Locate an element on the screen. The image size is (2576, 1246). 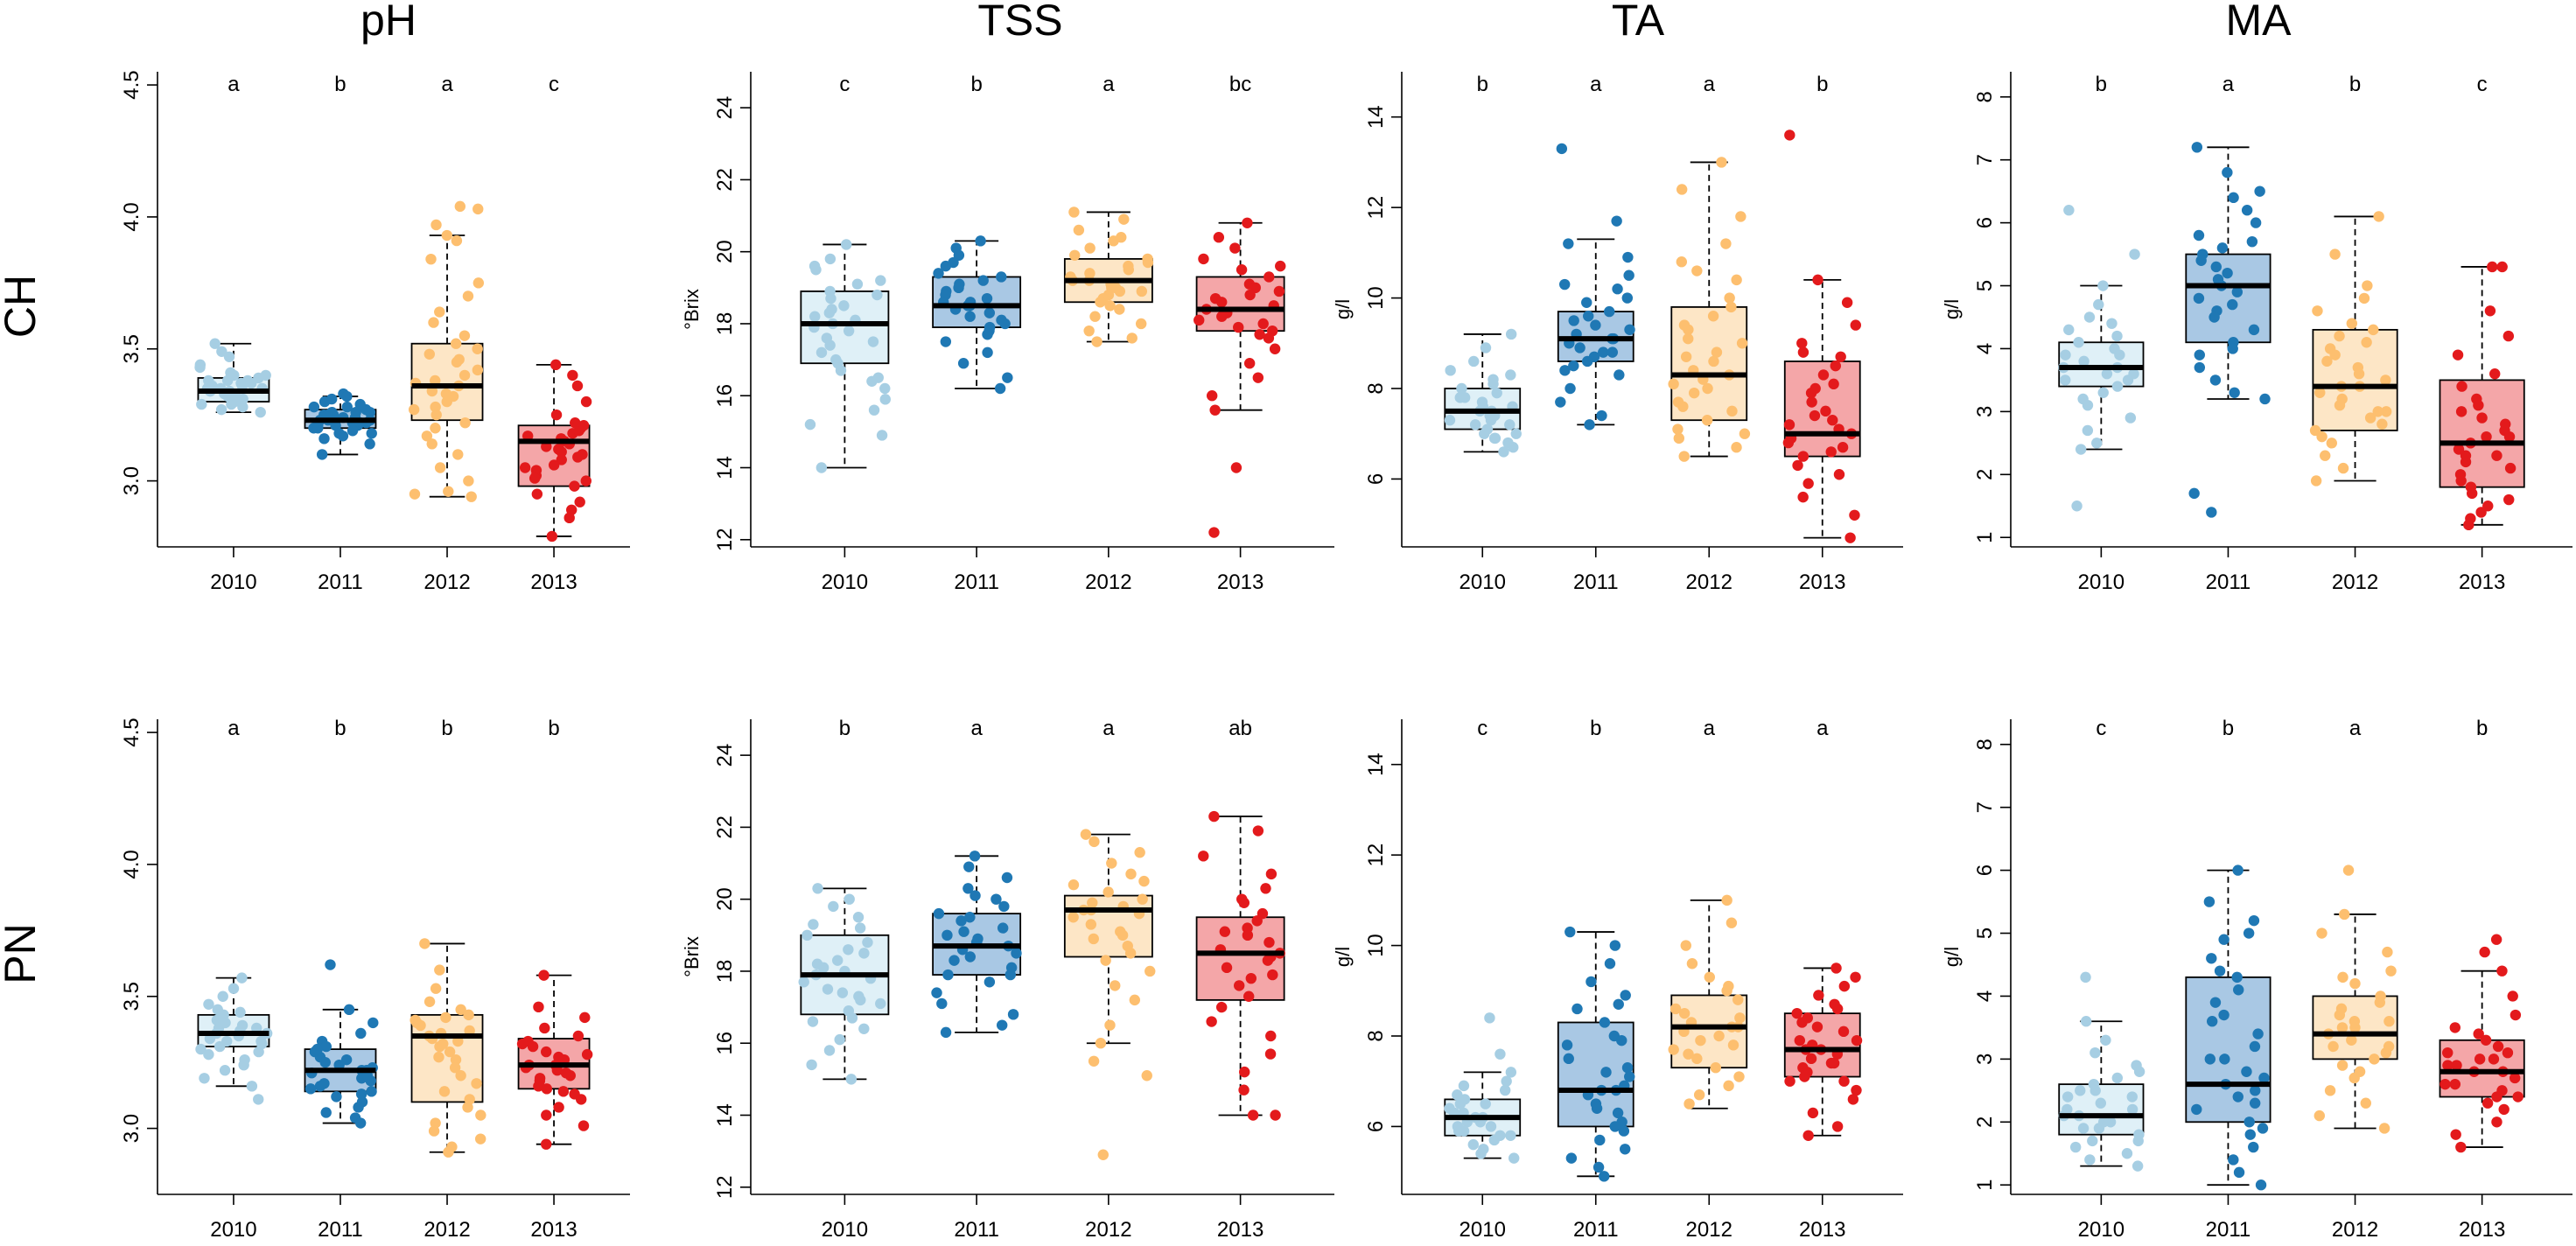
x-tick-label: 2010 is located at coordinates (2101, 1230).